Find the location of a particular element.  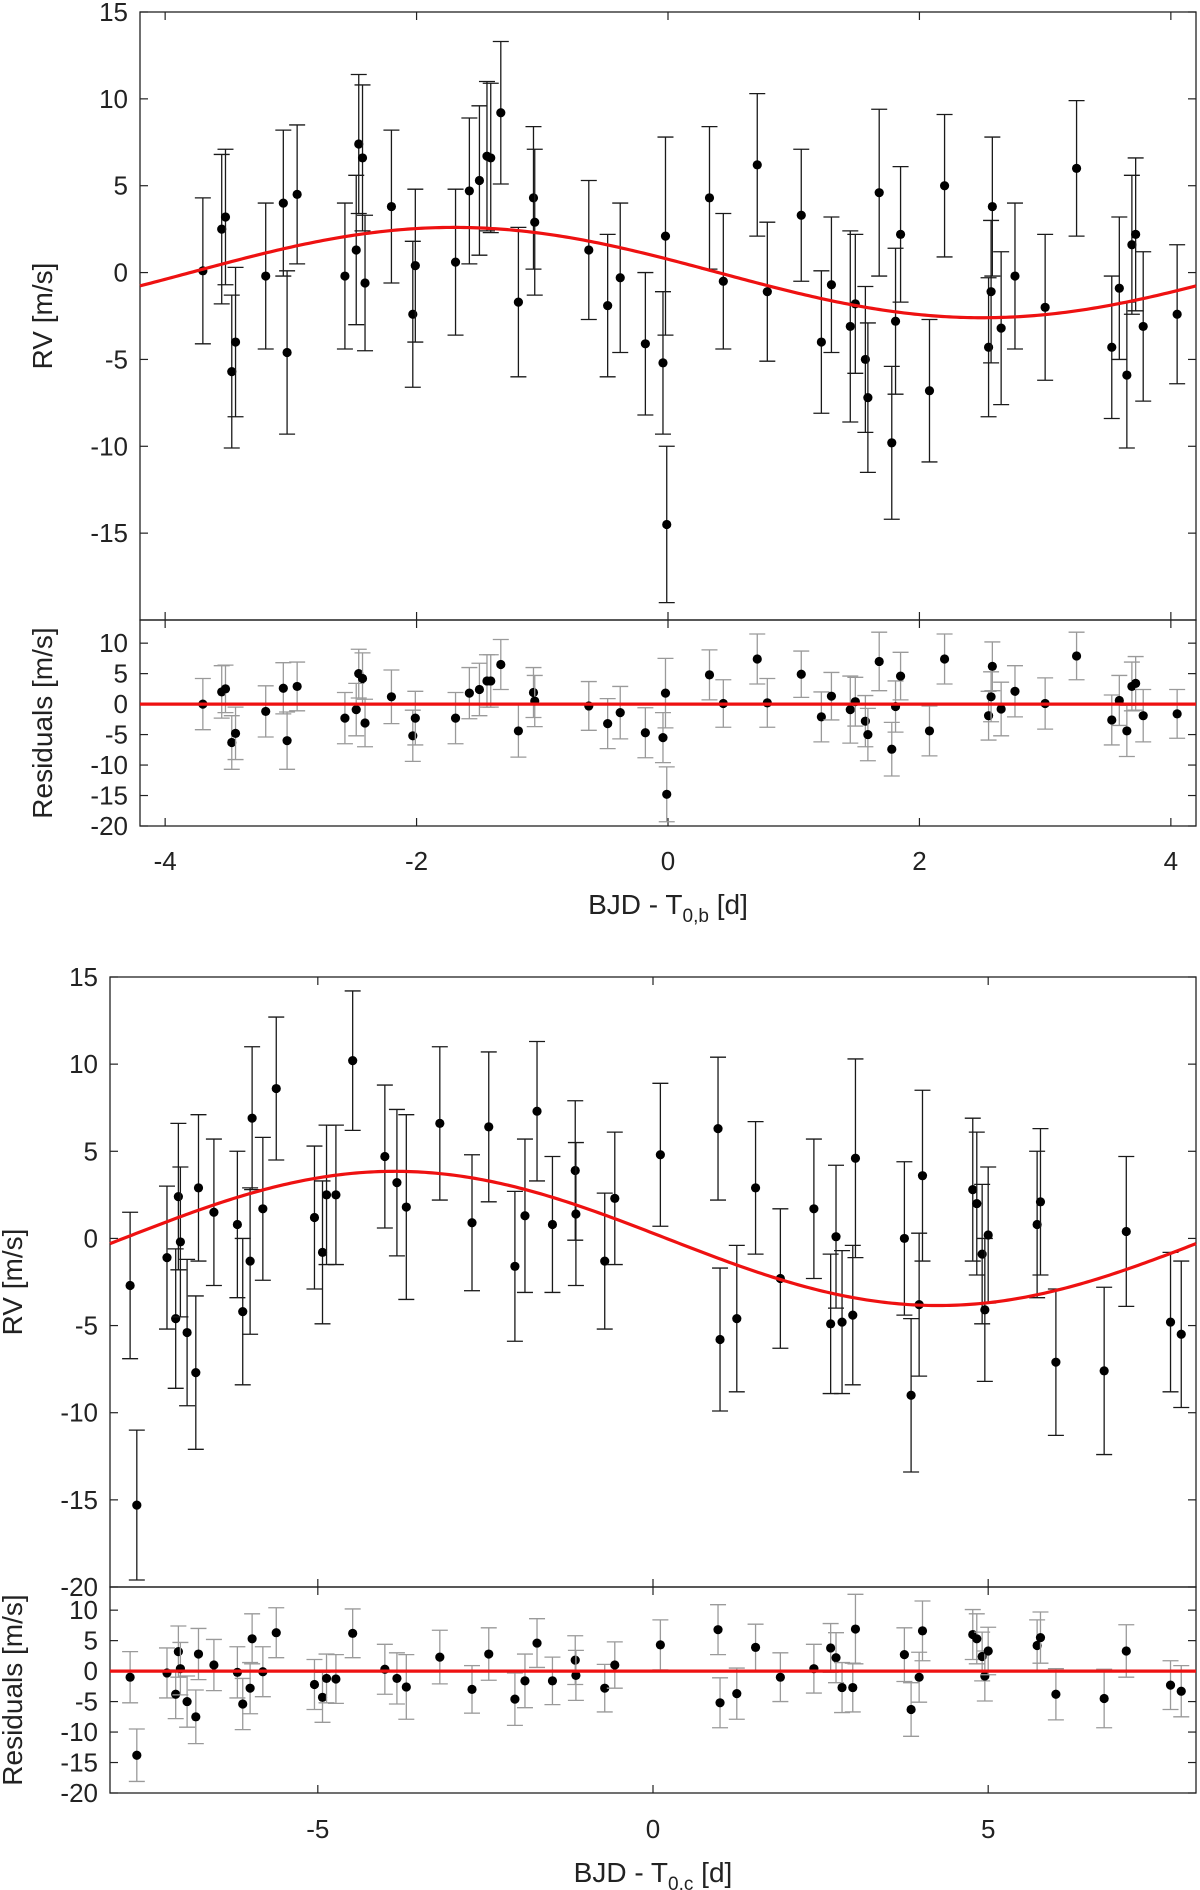

y-tick-label: 5 is located at coordinates (121, 674).